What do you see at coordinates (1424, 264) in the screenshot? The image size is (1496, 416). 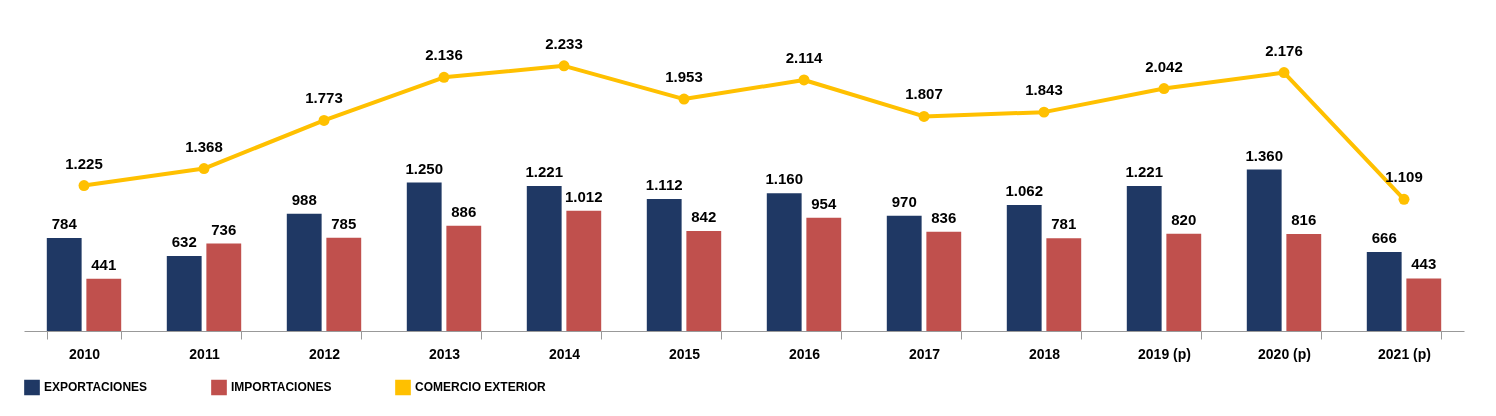 I see `data-label: 443` at bounding box center [1424, 264].